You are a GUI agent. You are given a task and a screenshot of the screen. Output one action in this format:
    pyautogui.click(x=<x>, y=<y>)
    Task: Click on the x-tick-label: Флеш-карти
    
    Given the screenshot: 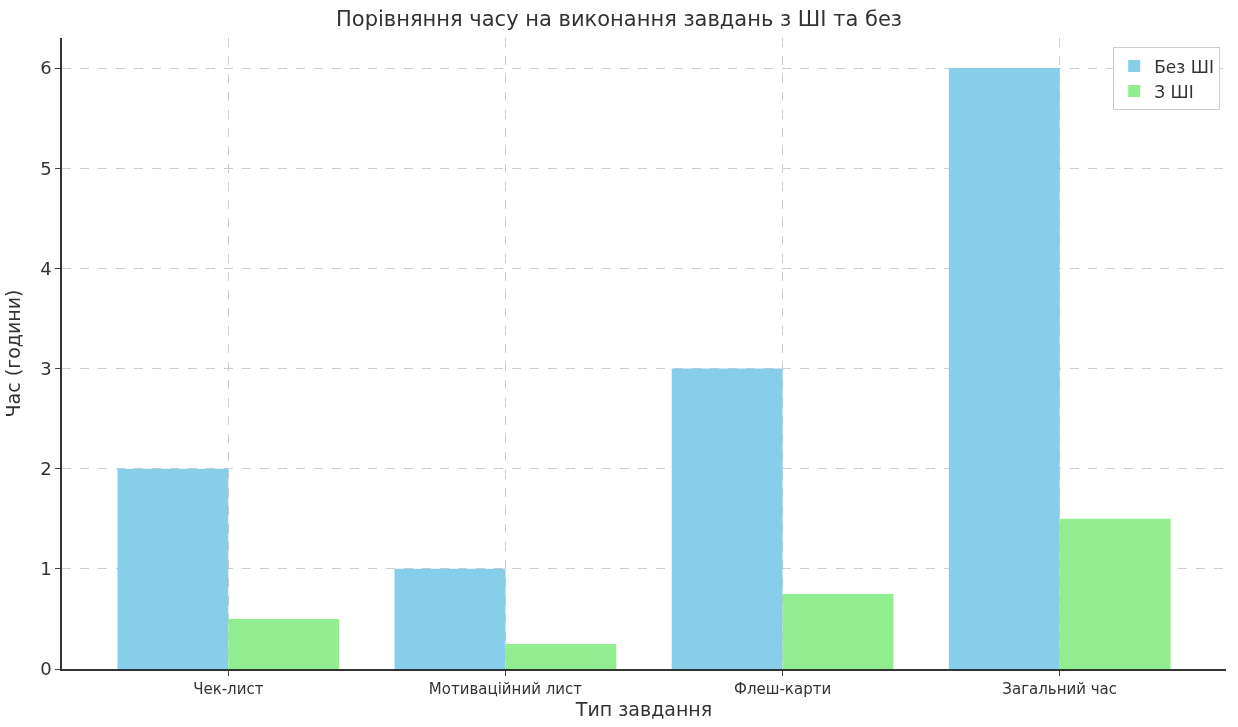 What is the action you would take?
    pyautogui.click(x=783, y=688)
    